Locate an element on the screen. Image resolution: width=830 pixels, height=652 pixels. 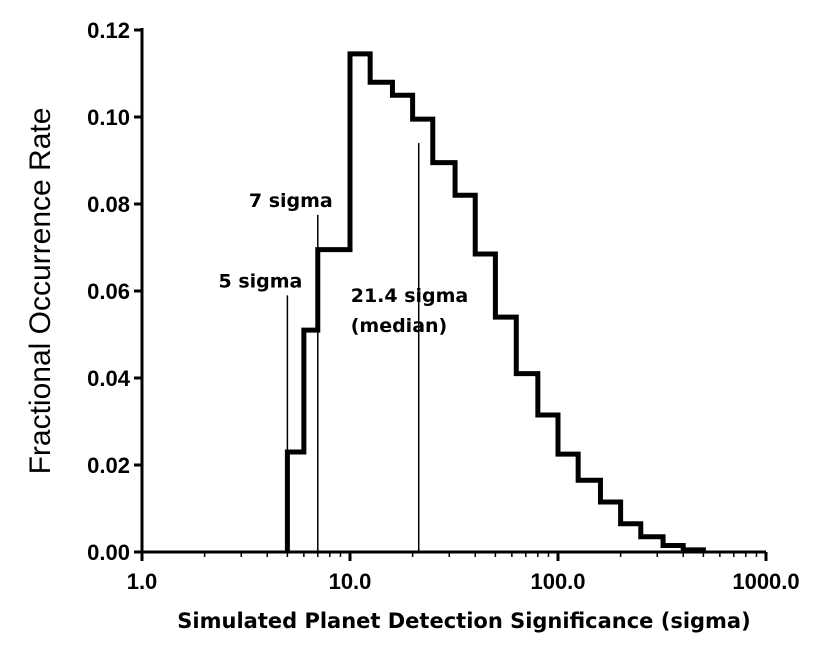
y-tick-label: 0.10 is located at coordinates (108, 117).